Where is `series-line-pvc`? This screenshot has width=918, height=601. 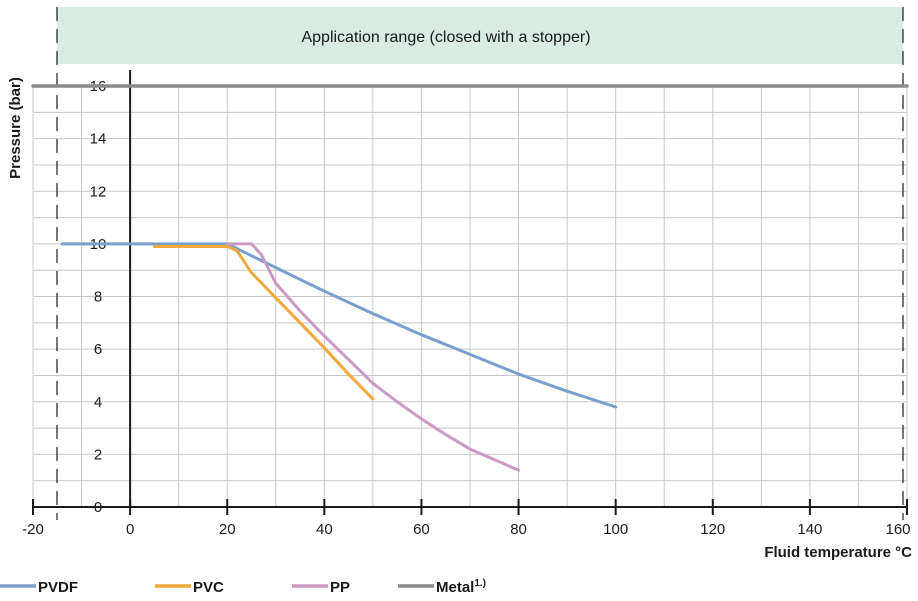
series-line-pvc is located at coordinates (263, 323).